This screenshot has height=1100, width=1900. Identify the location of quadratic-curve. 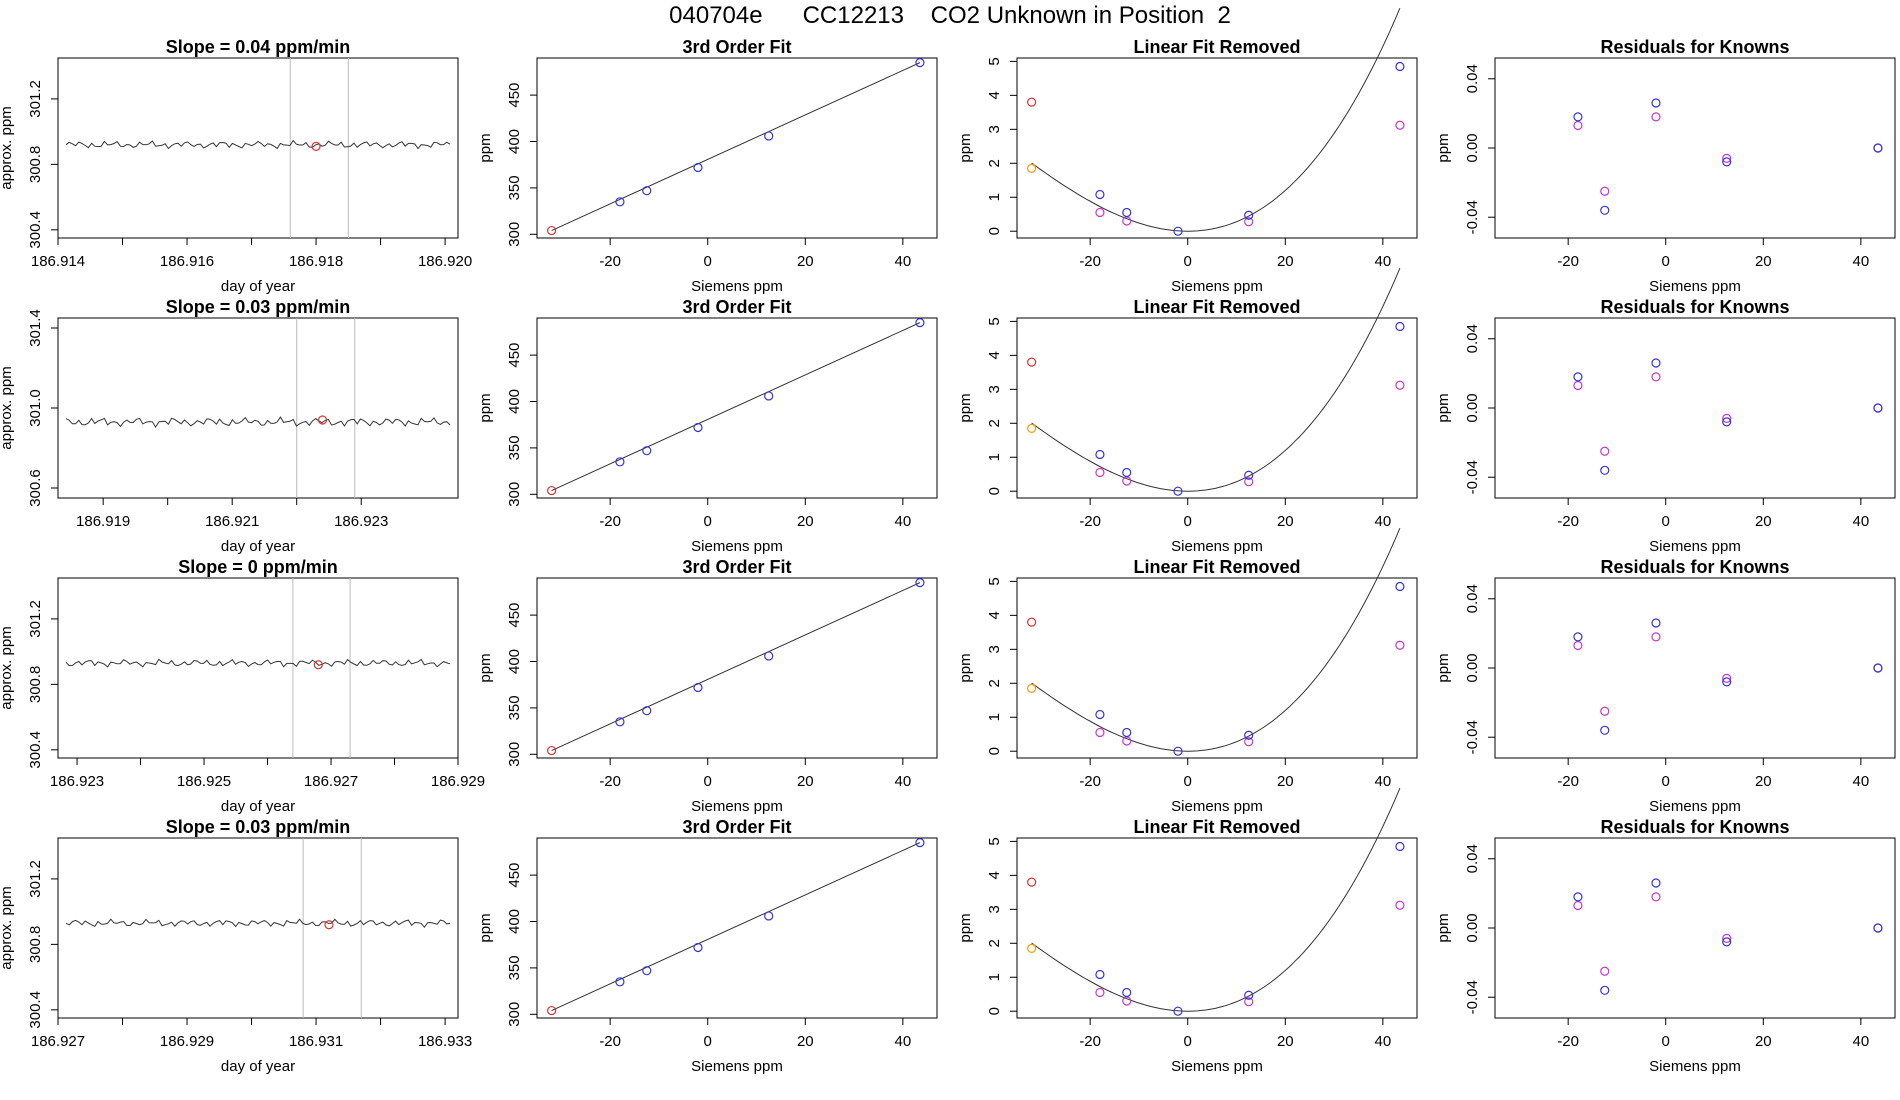
(1216, 900).